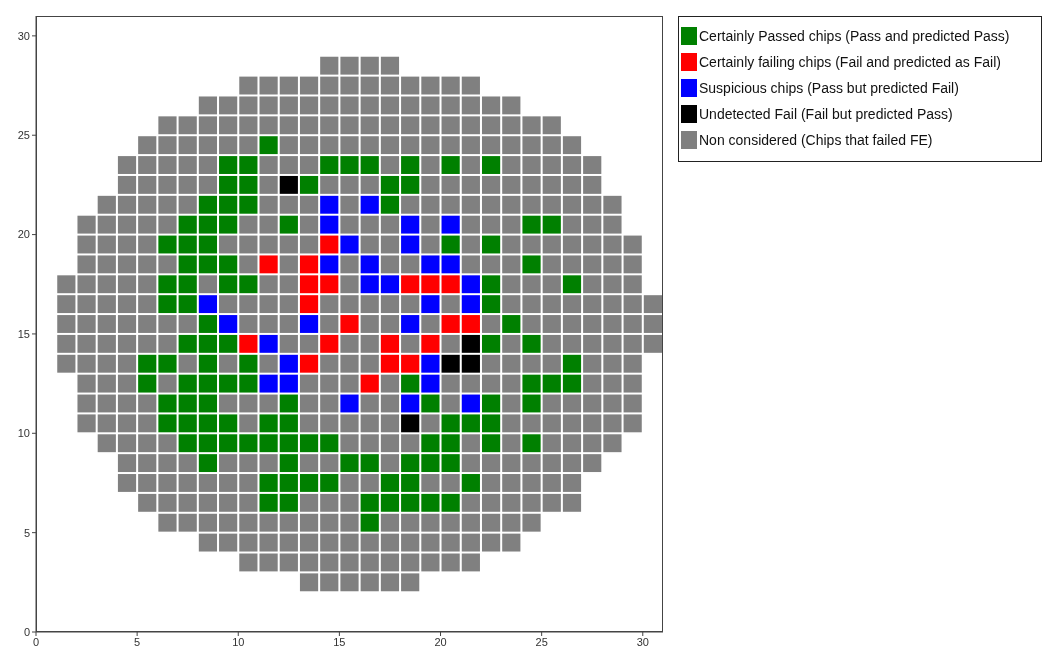 This screenshot has height=662, width=1046. What do you see at coordinates (850, 62) in the screenshot?
I see `legend-label: Certainly failing chips (Fail and predicted as Fail)` at bounding box center [850, 62].